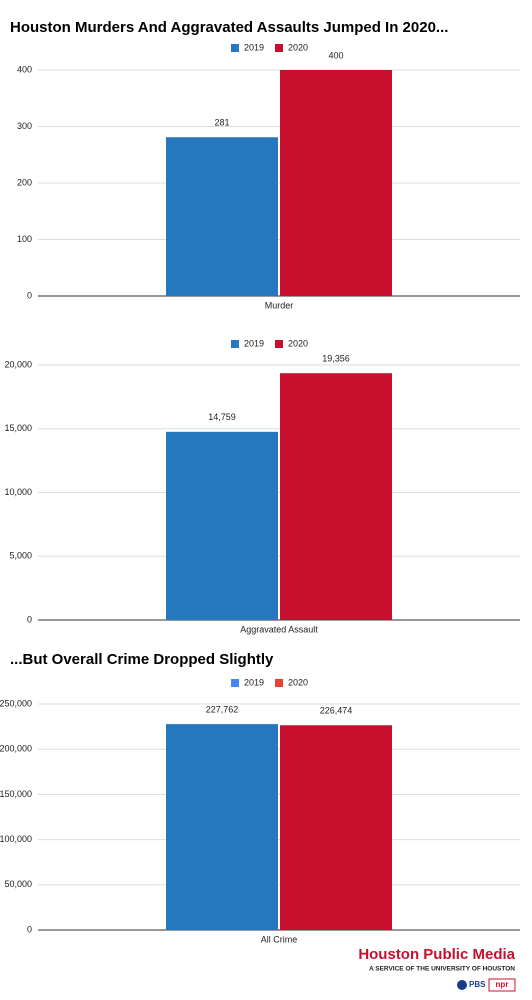 The width and height of the screenshot is (532, 1000). Describe the element at coordinates (279, 305) in the screenshot. I see `x-tick-label: Murder` at that location.